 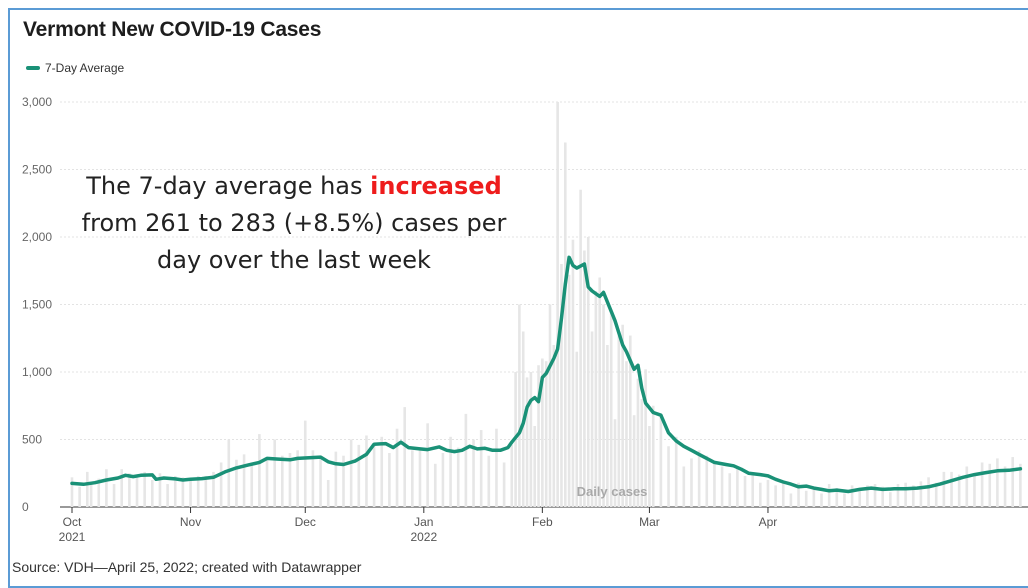 What do you see at coordinates (72, 522) in the screenshot?
I see `x-tick-label: Oct` at bounding box center [72, 522].